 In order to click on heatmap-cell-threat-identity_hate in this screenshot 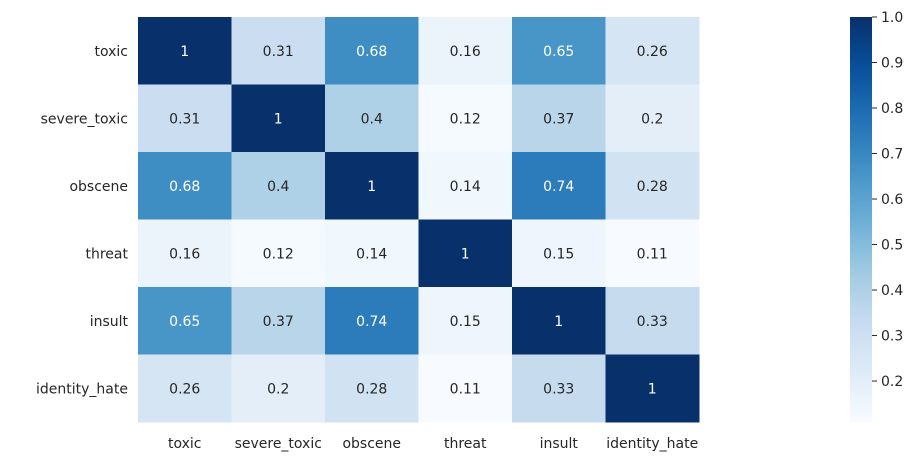, I will do `click(652, 253)`.